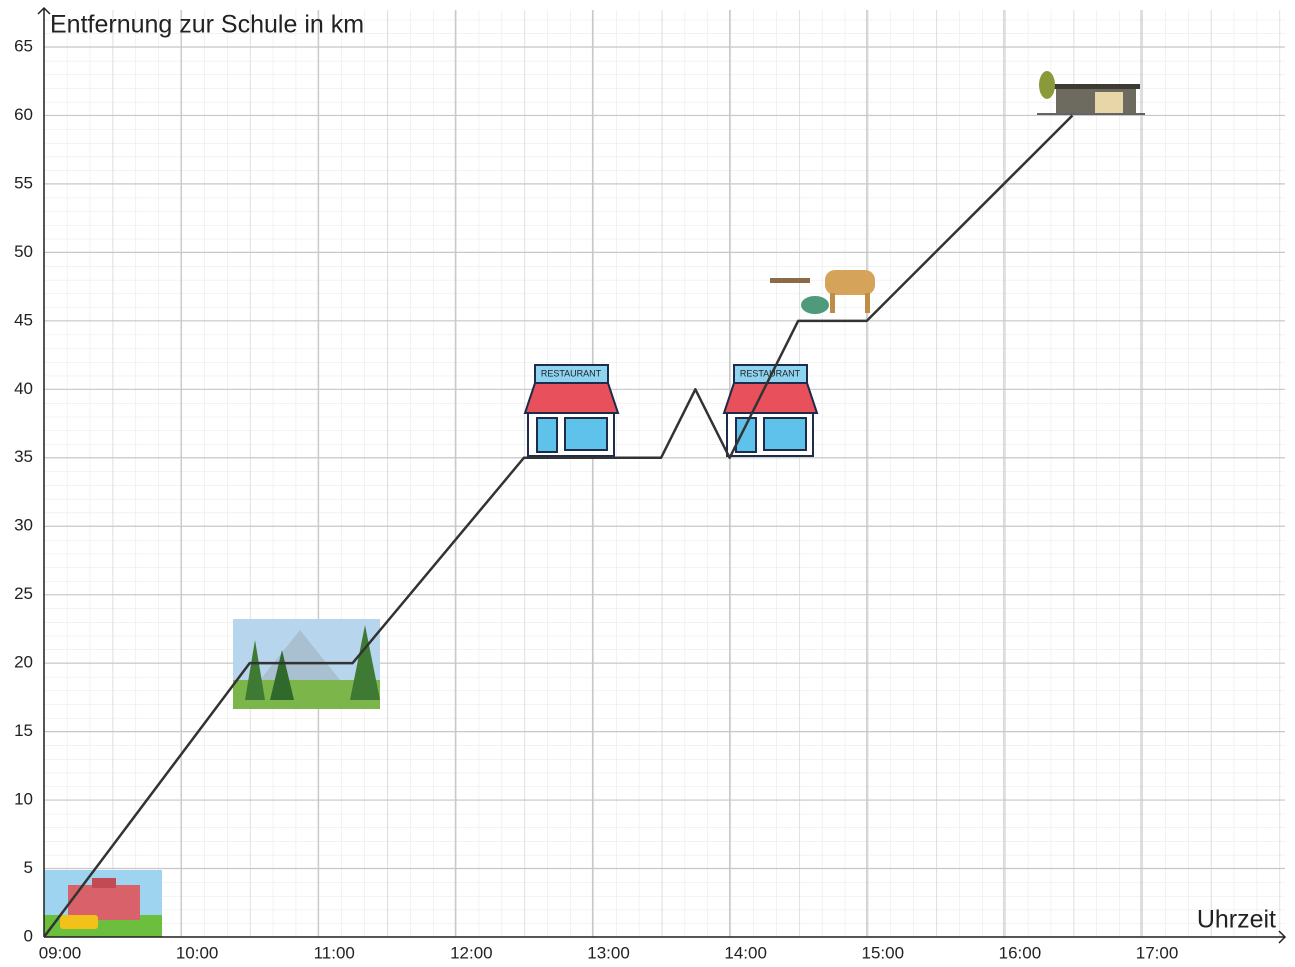 Image resolution: width=1295 pixels, height=967 pixels. What do you see at coordinates (197, 952) in the screenshot?
I see `x-tick-label: 10:00` at bounding box center [197, 952].